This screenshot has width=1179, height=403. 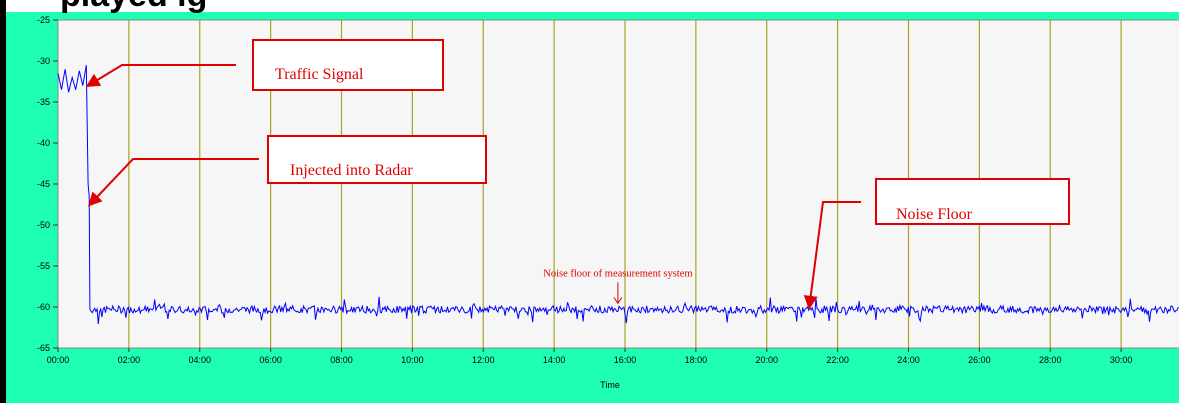 I want to click on x-tick-label: 30:00, so click(x=1121, y=360).